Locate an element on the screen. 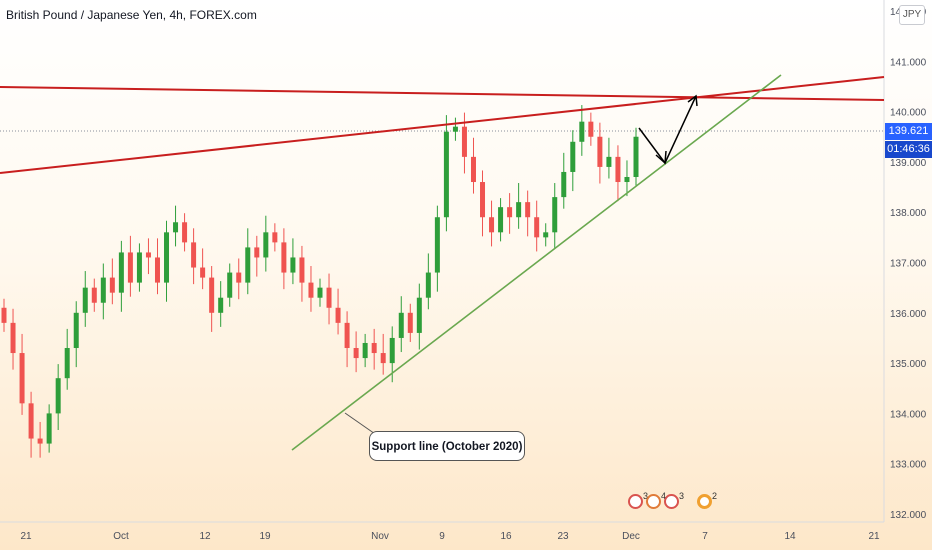 Image resolution: width=932 pixels, height=550 pixels. time-tick-label: 9 is located at coordinates (442, 536).